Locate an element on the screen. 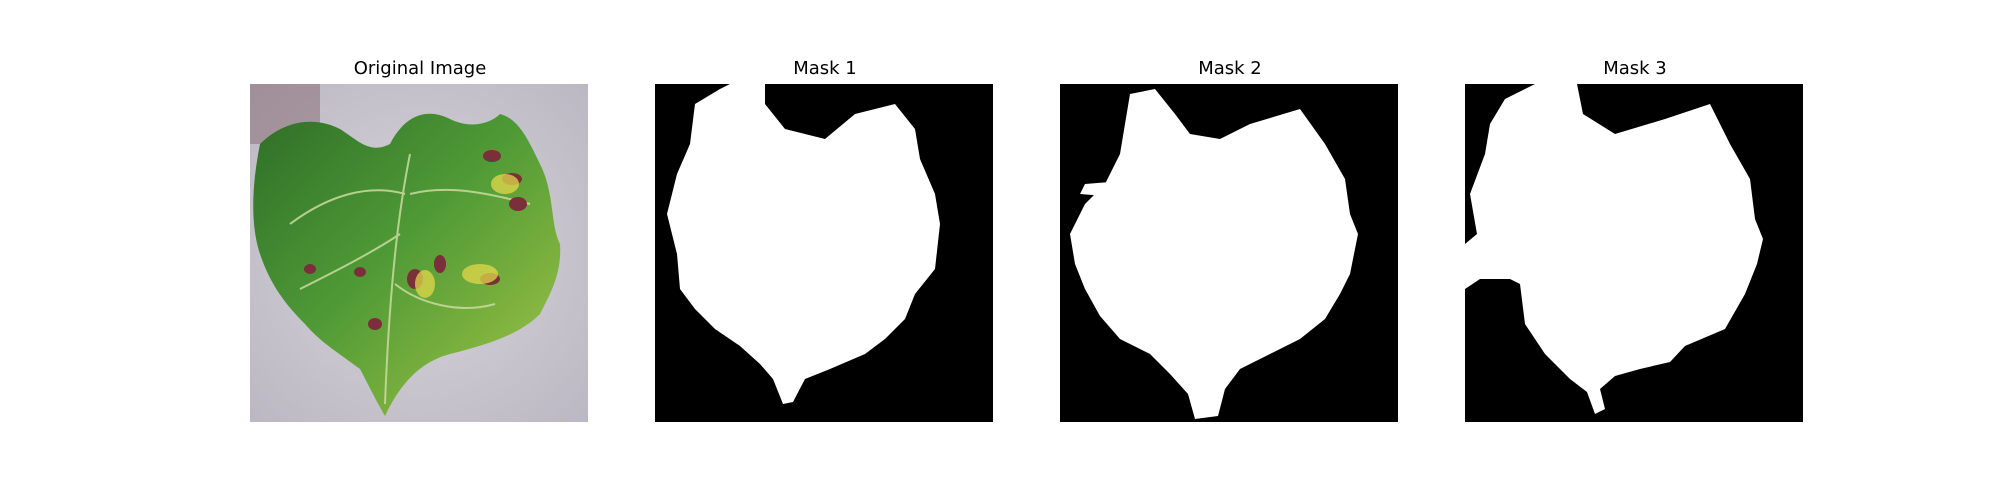 The image size is (2000, 500). panel-title: Mask 2 is located at coordinates (1230, 68).